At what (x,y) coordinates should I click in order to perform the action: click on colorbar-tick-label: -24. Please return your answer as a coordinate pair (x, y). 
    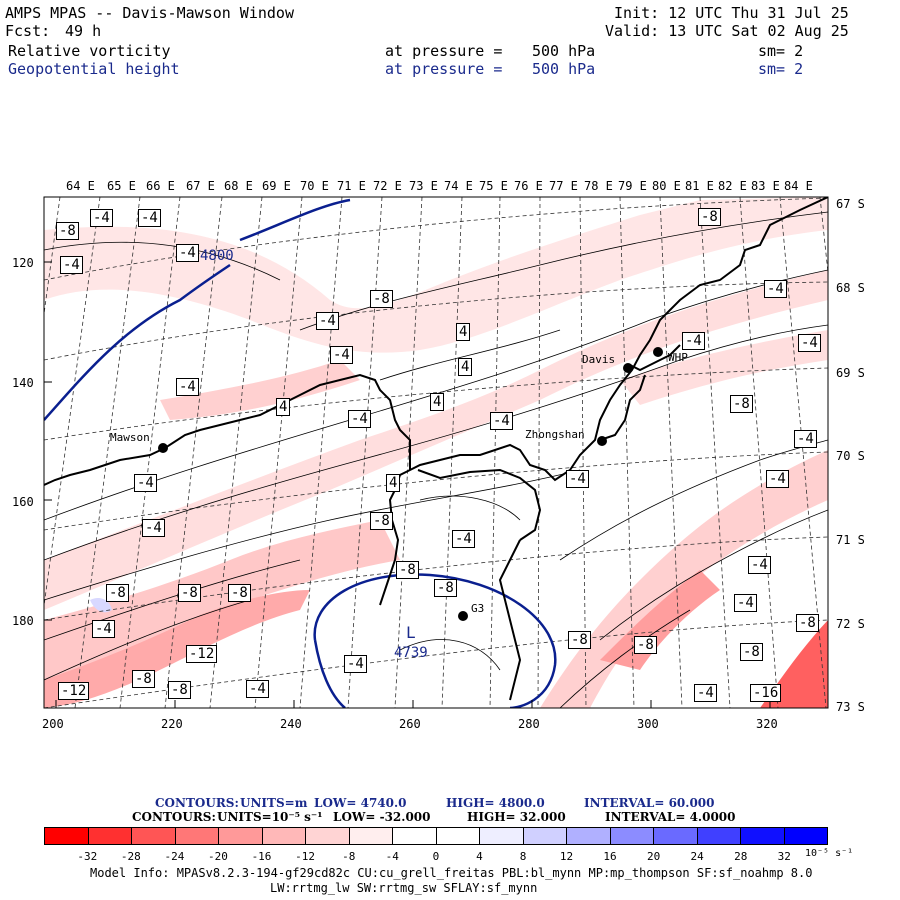
    Looking at the image, I should click on (174, 856).